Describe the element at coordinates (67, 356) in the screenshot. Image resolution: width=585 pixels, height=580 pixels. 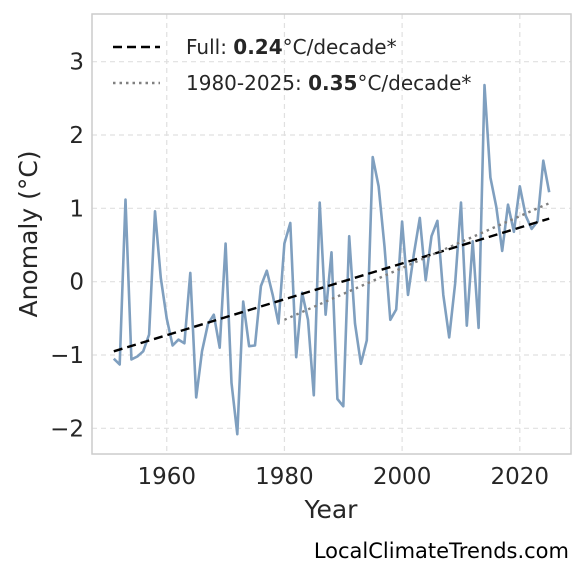
I see `y-tick-label: −1` at that location.